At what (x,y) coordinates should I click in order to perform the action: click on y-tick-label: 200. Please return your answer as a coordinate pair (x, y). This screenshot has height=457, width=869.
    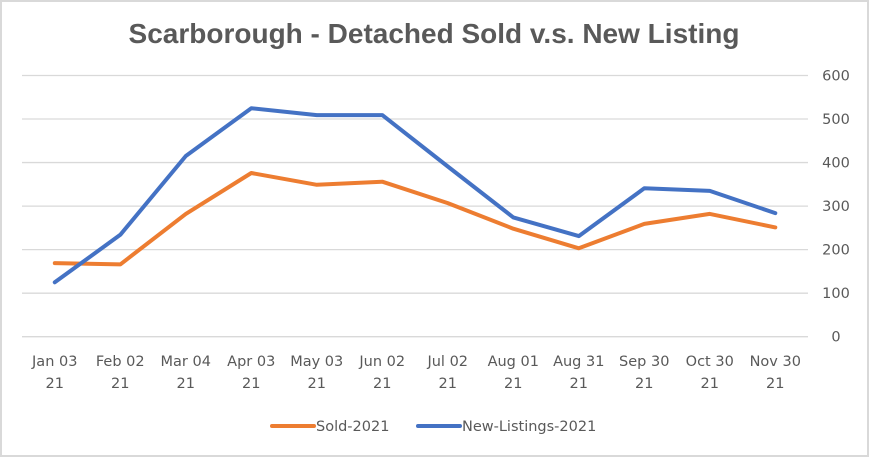
    Looking at the image, I should click on (836, 251).